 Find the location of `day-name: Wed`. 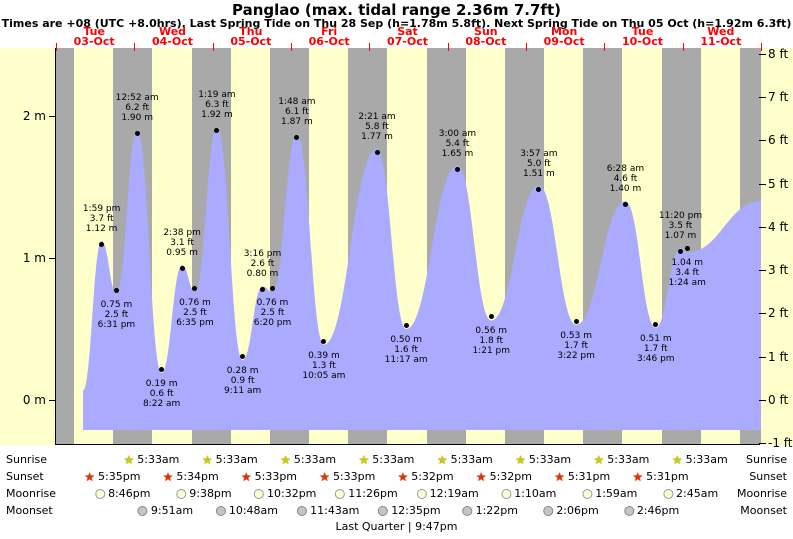

day-name: Wed is located at coordinates (721, 31).